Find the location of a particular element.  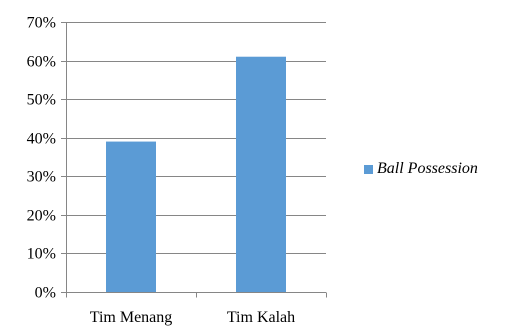

y-tick-label: 20% is located at coordinates (41, 216).